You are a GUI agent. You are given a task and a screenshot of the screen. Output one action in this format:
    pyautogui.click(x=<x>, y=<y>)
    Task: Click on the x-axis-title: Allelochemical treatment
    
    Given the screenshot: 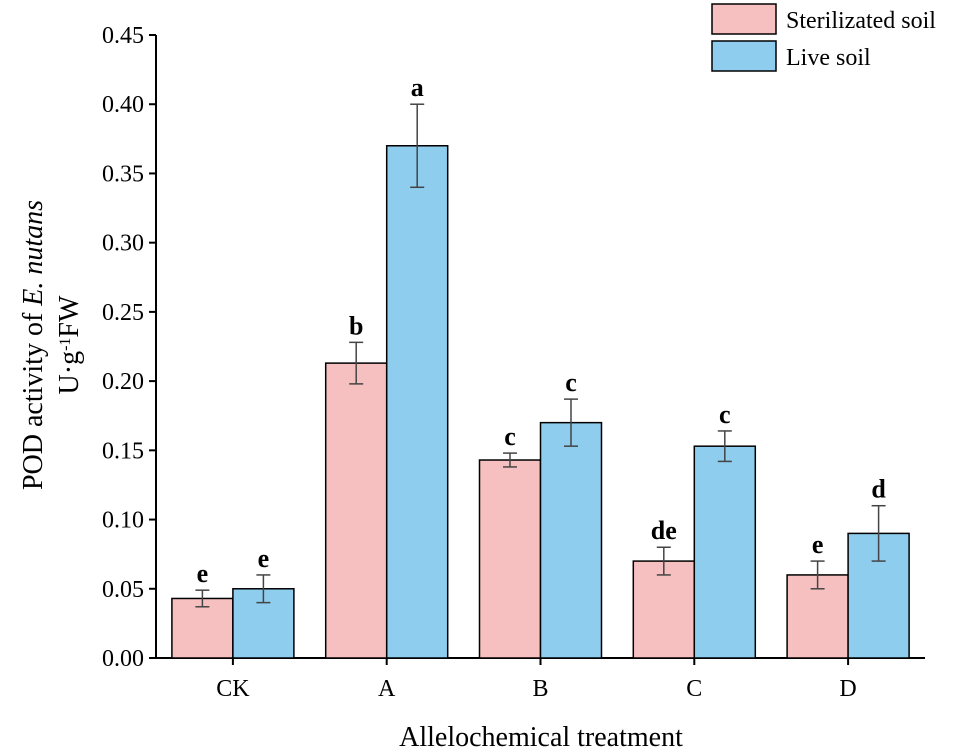 What is the action you would take?
    pyautogui.click(x=541, y=737)
    